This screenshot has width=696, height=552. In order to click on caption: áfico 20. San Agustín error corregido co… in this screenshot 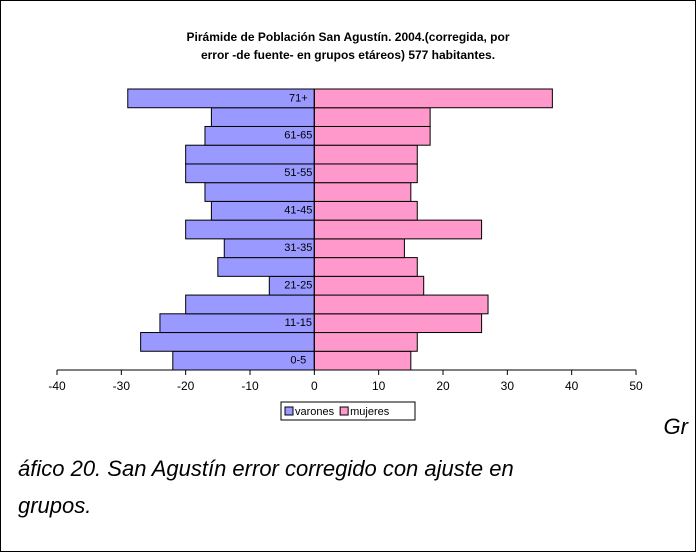, I will do `click(266, 468)`.